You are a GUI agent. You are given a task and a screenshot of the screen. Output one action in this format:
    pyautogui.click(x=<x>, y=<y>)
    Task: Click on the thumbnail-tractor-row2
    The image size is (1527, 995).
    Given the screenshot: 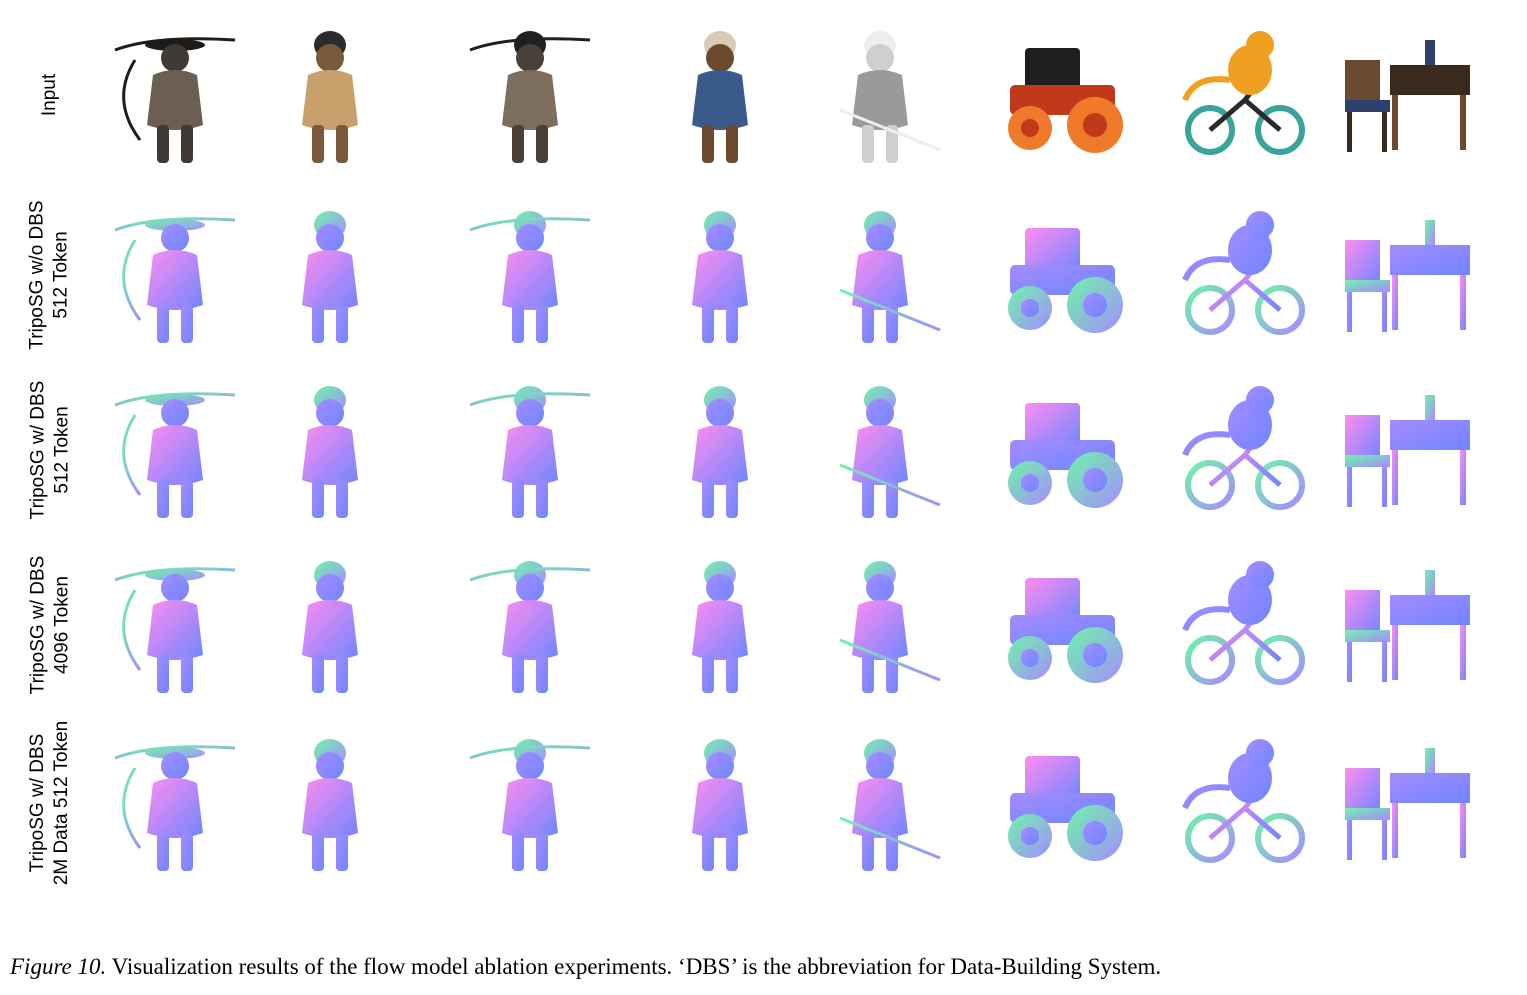 What is the action you would take?
    pyautogui.click(x=1065, y=450)
    